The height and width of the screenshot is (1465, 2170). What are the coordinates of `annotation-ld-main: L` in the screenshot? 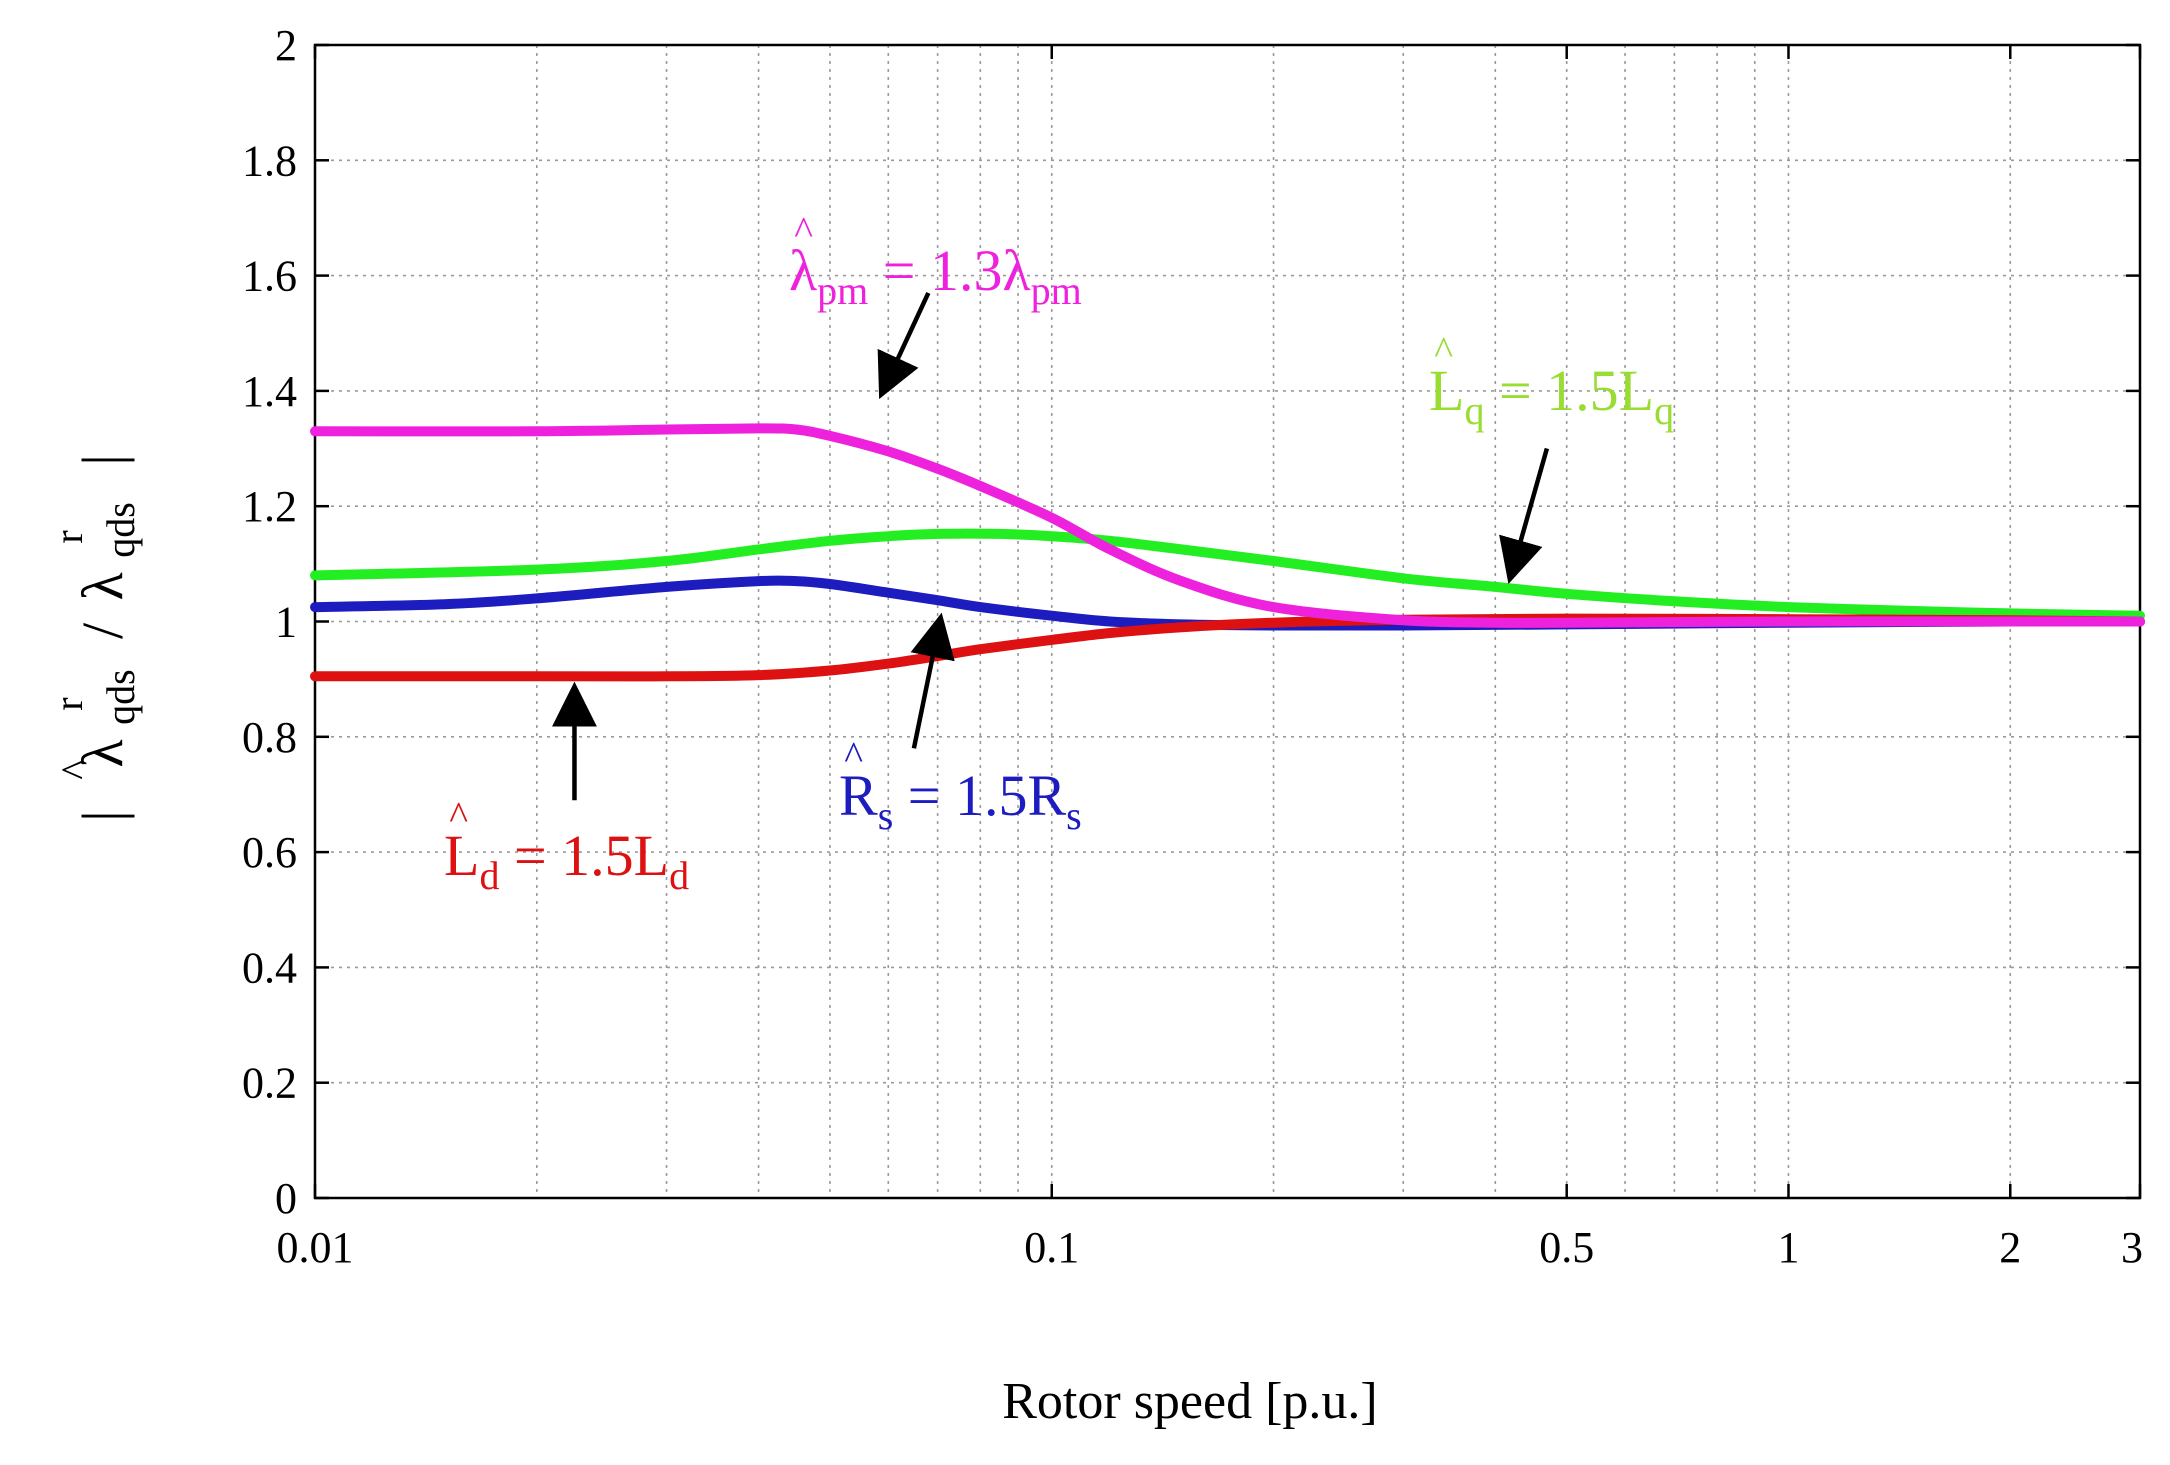 It's located at (461, 855).